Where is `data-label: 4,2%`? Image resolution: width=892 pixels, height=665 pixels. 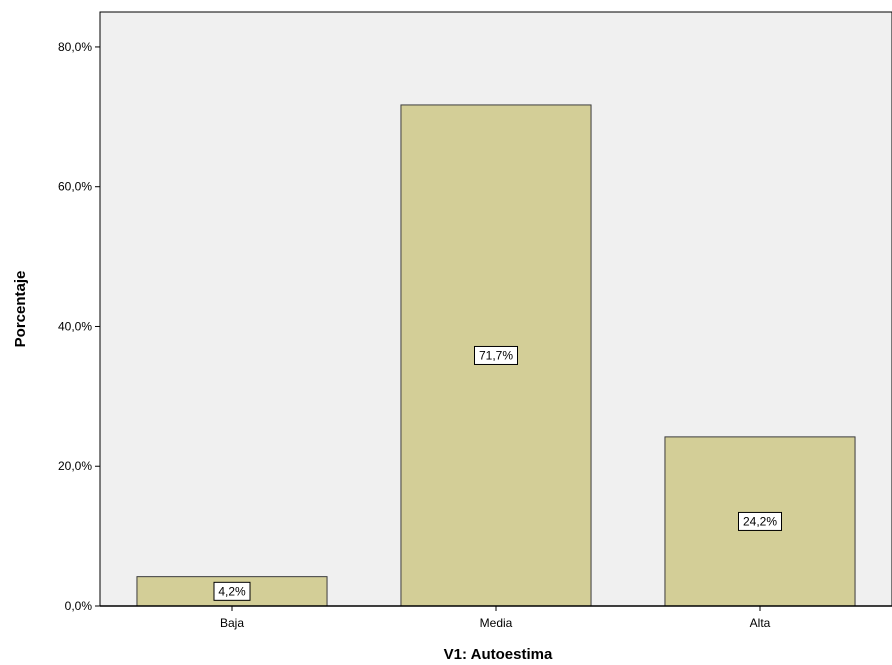 data-label: 4,2% is located at coordinates (232, 591).